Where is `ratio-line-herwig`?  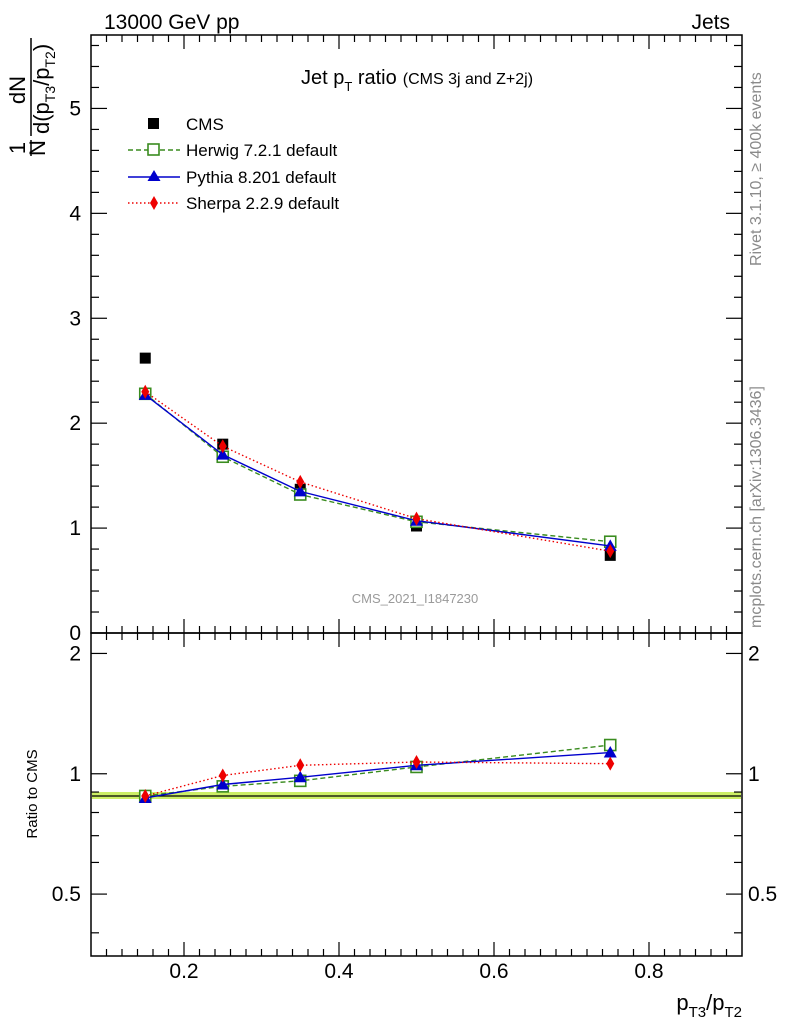 ratio-line-herwig is located at coordinates (378, 770).